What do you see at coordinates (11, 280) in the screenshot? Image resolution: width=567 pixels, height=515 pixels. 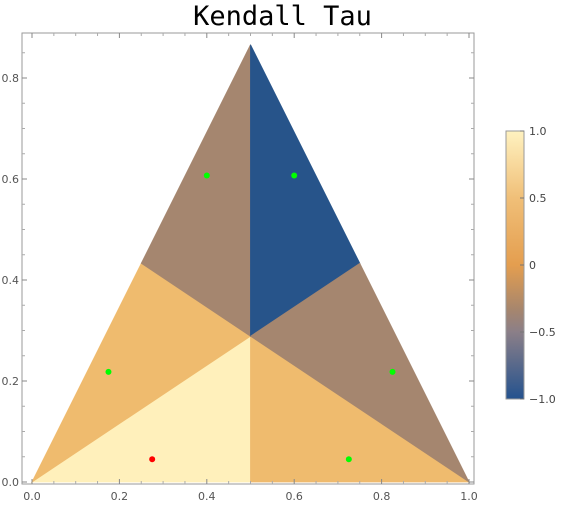 I see `y-tick-label: 0.4` at bounding box center [11, 280].